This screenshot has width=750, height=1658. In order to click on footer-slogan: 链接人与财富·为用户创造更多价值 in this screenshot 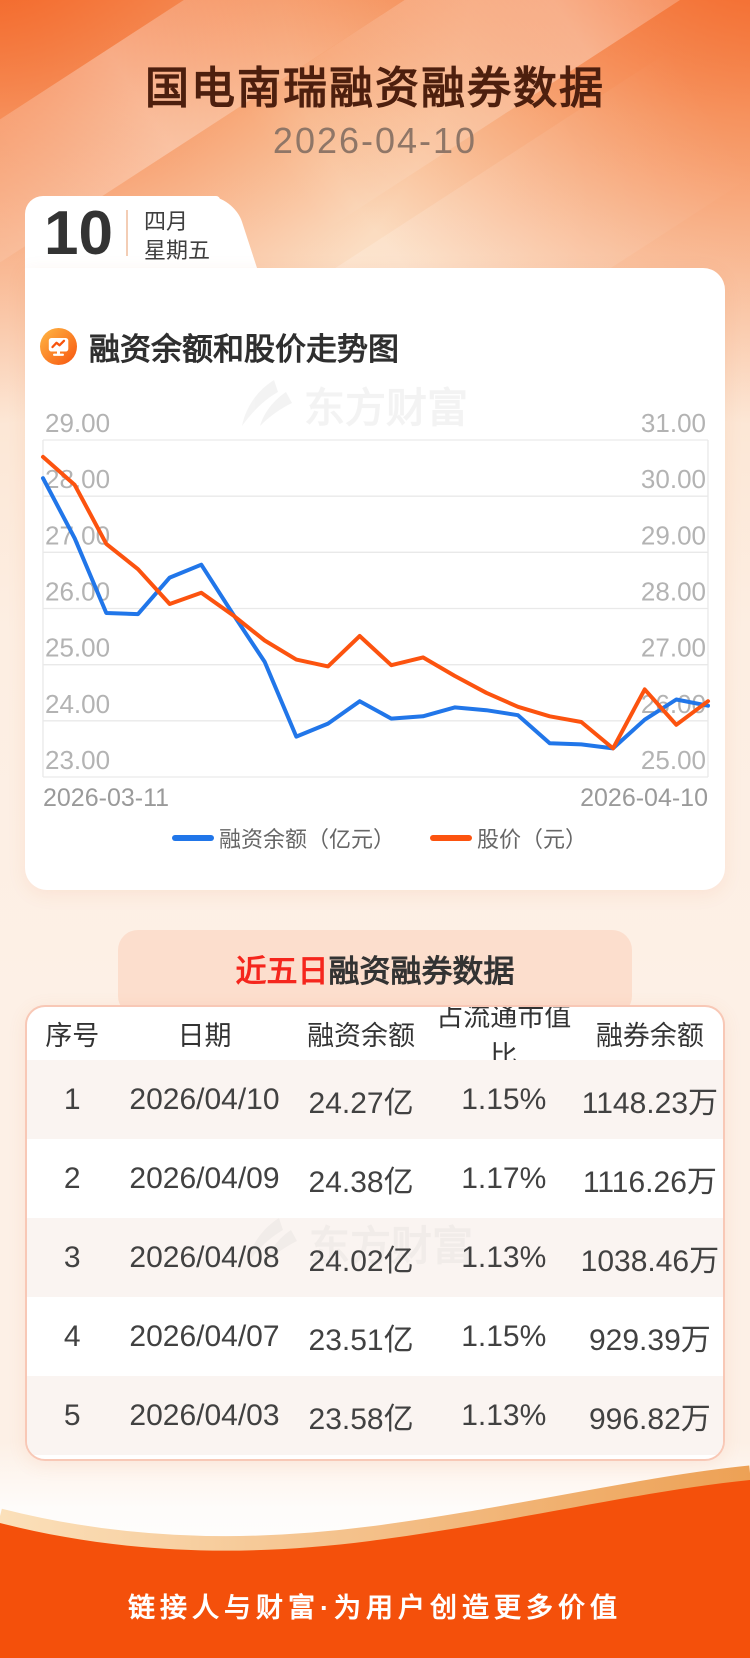, I will do `click(375, 1608)`.